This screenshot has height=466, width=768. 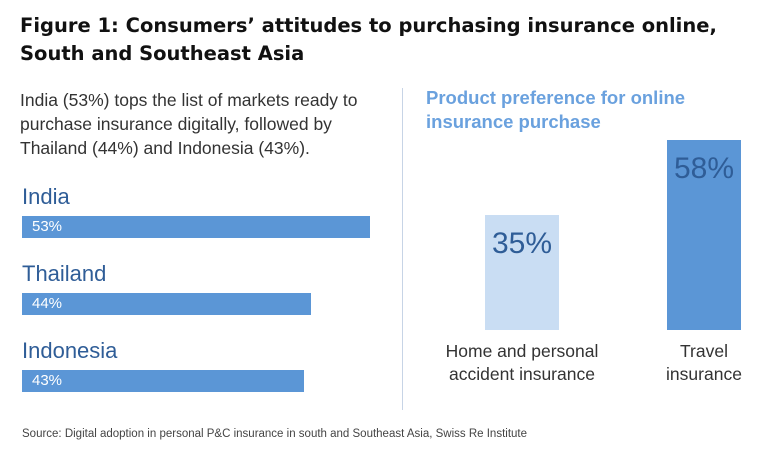 What do you see at coordinates (704, 168) in the screenshot?
I see `bar-value-travel: 58%` at bounding box center [704, 168].